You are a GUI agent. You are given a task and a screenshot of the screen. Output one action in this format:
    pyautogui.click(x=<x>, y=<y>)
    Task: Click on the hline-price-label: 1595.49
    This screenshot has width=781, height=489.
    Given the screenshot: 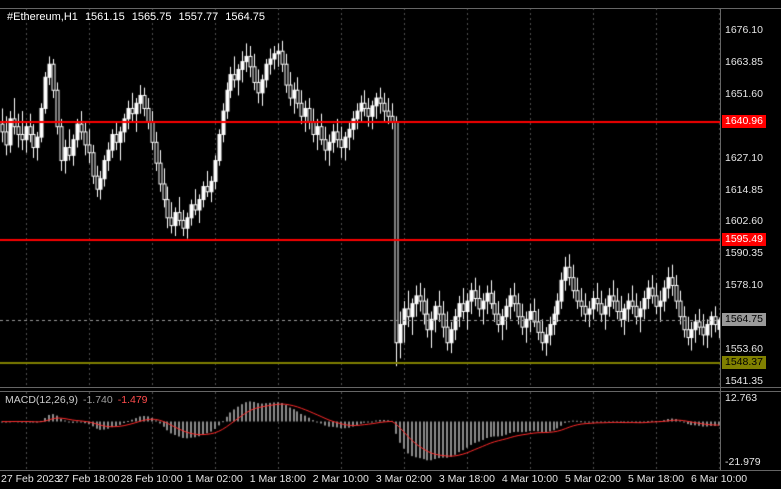 What is the action you would take?
    pyautogui.click(x=744, y=239)
    